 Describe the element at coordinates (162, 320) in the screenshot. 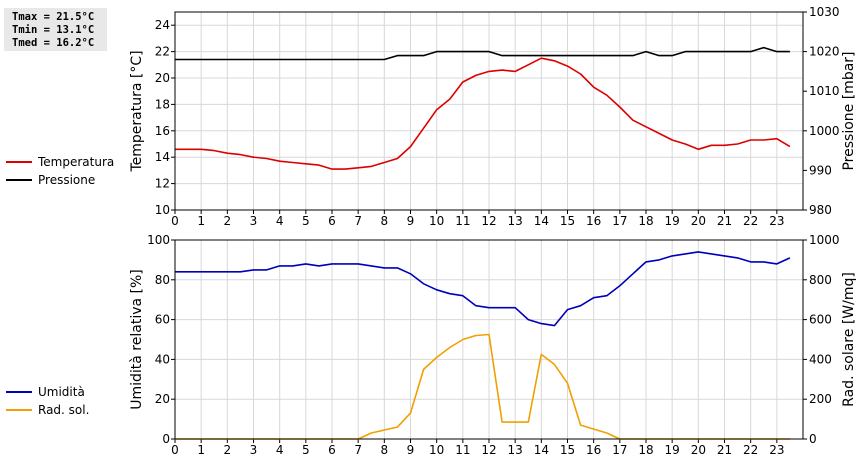

I see `chart1-ytick-label-60: 60` at that location.